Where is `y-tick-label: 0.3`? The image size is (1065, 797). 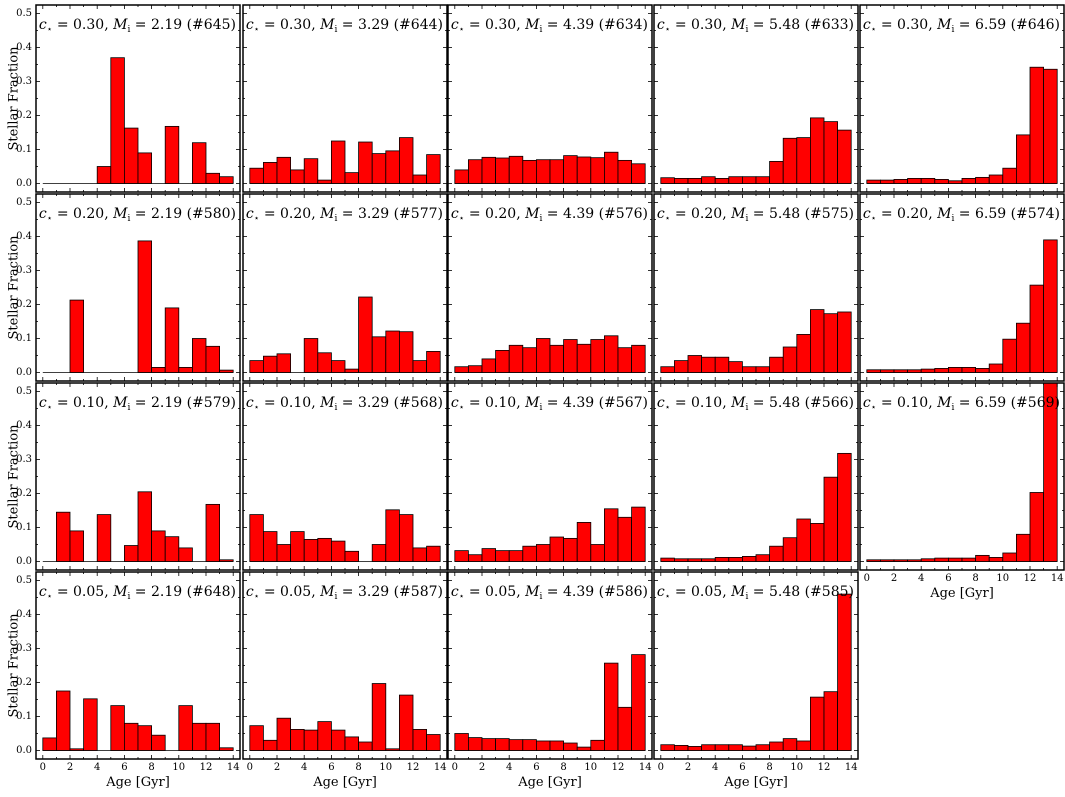
y-tick-label: 0.3 is located at coordinates (24, 81).